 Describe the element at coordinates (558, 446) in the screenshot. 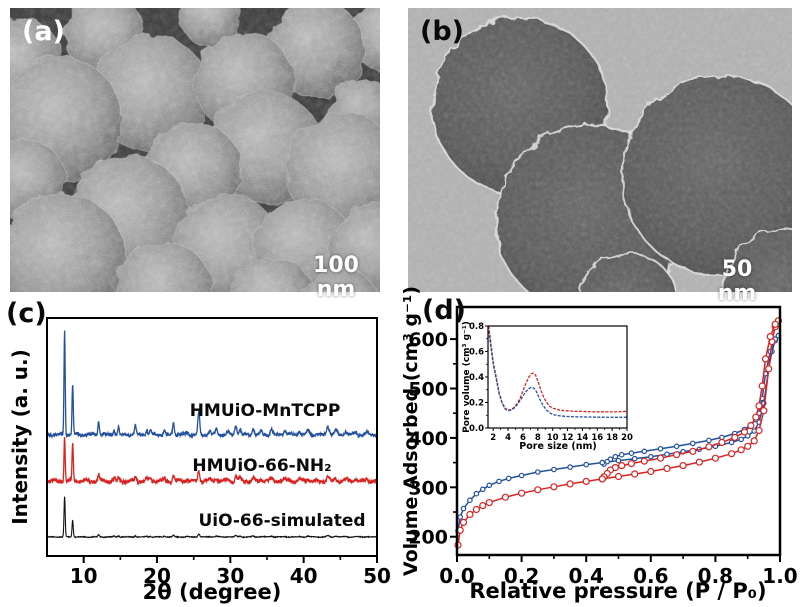

I see `inset-x-axis-title: Pore size (nm)` at that location.